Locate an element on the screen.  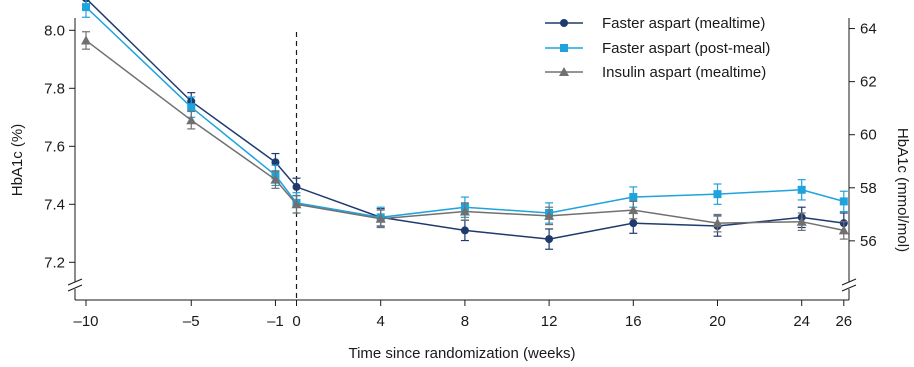
x-tick-label: –10 is located at coordinates (85, 321).